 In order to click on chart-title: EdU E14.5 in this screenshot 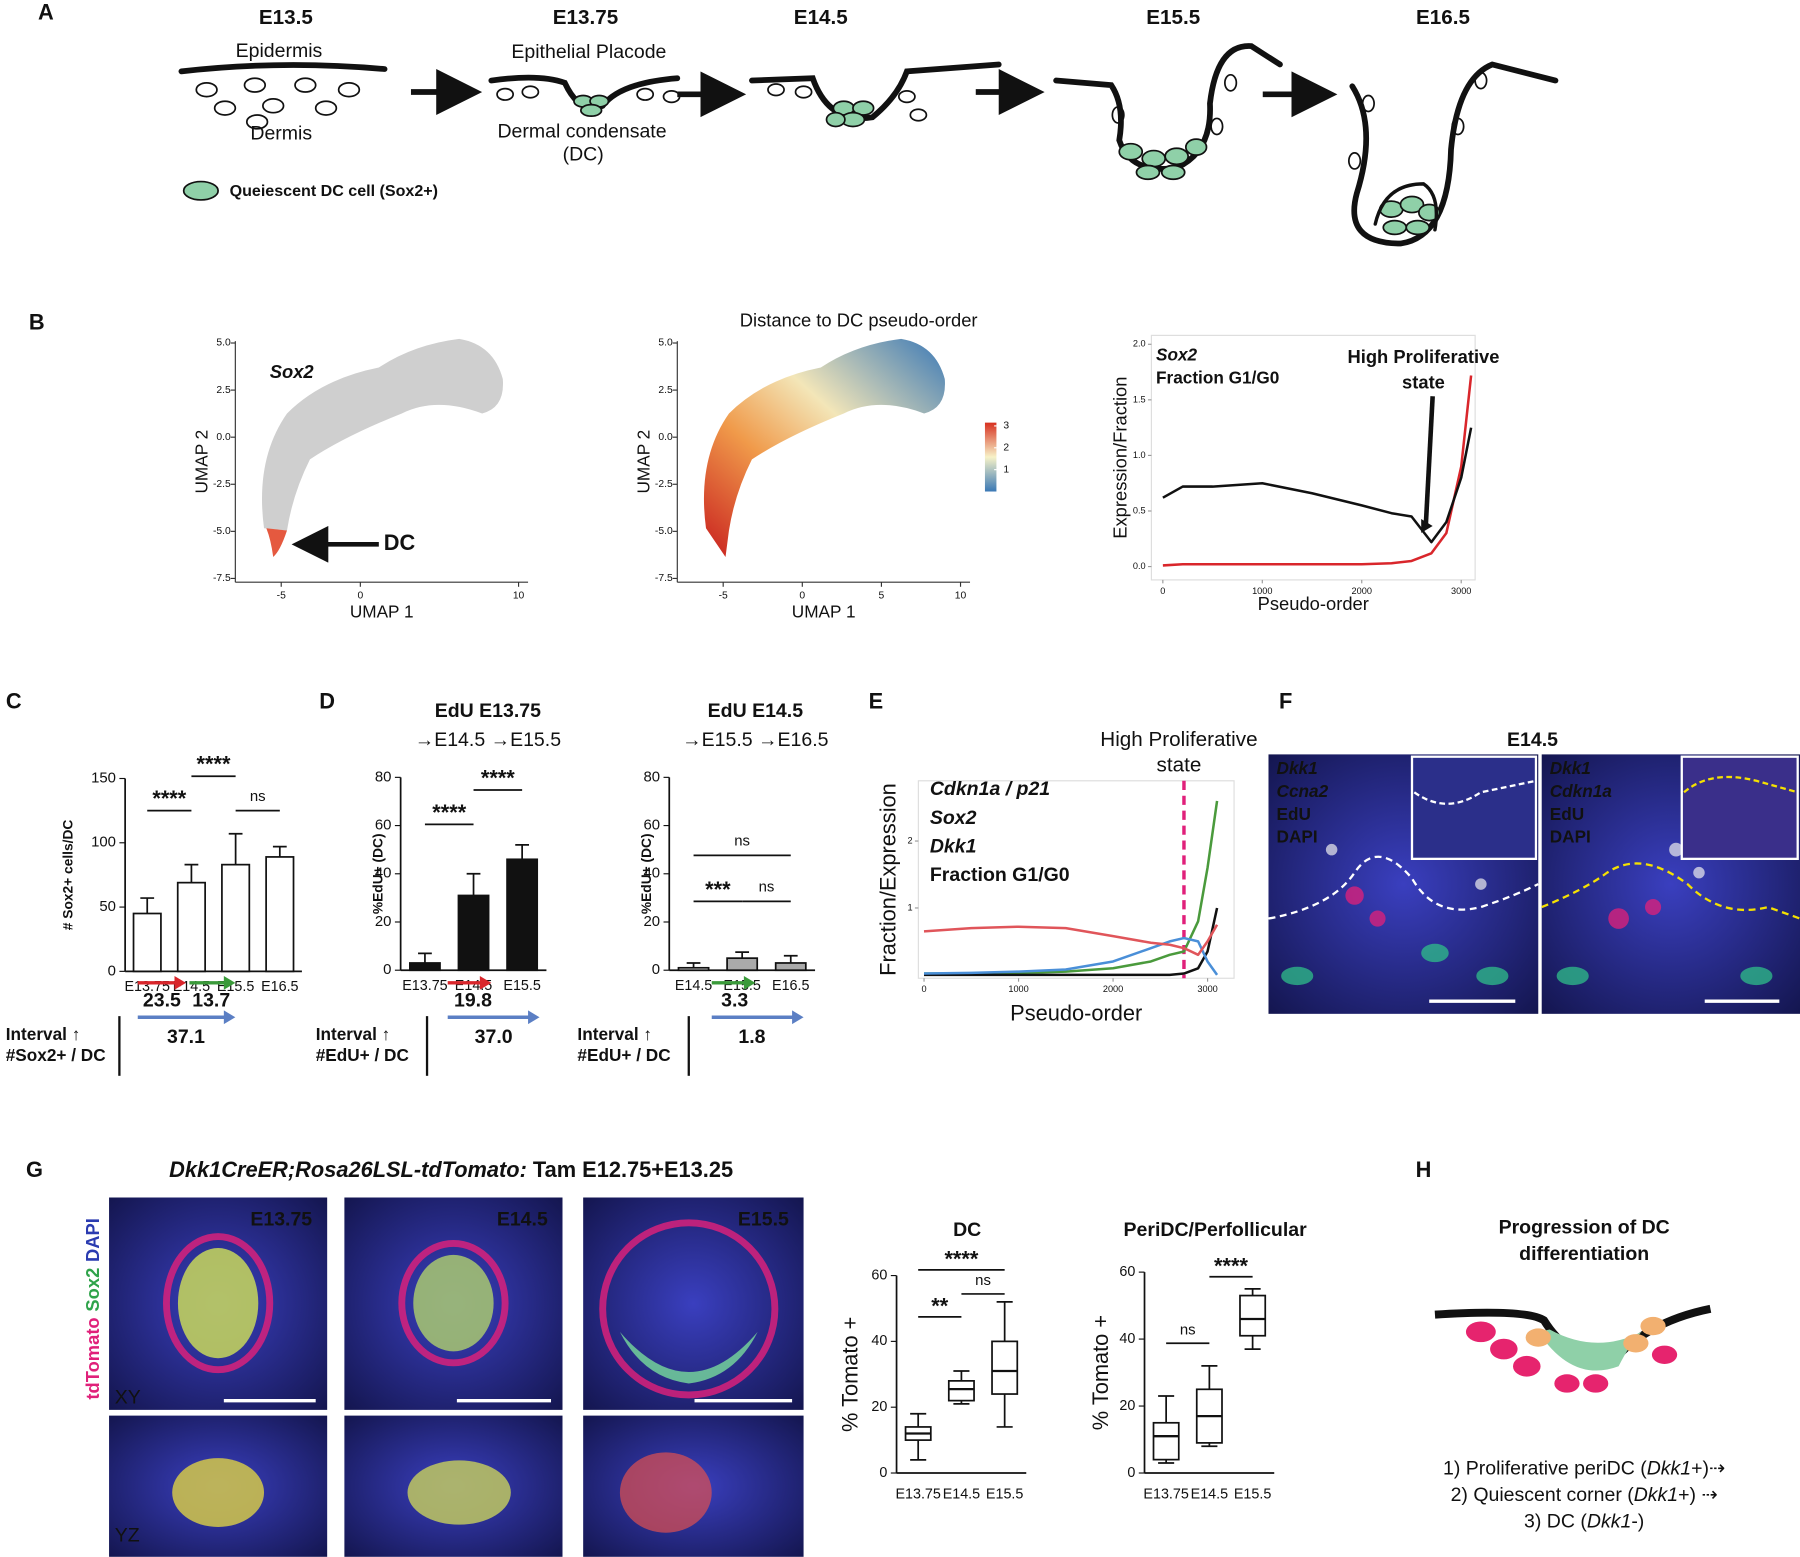, I will do `click(756, 711)`.